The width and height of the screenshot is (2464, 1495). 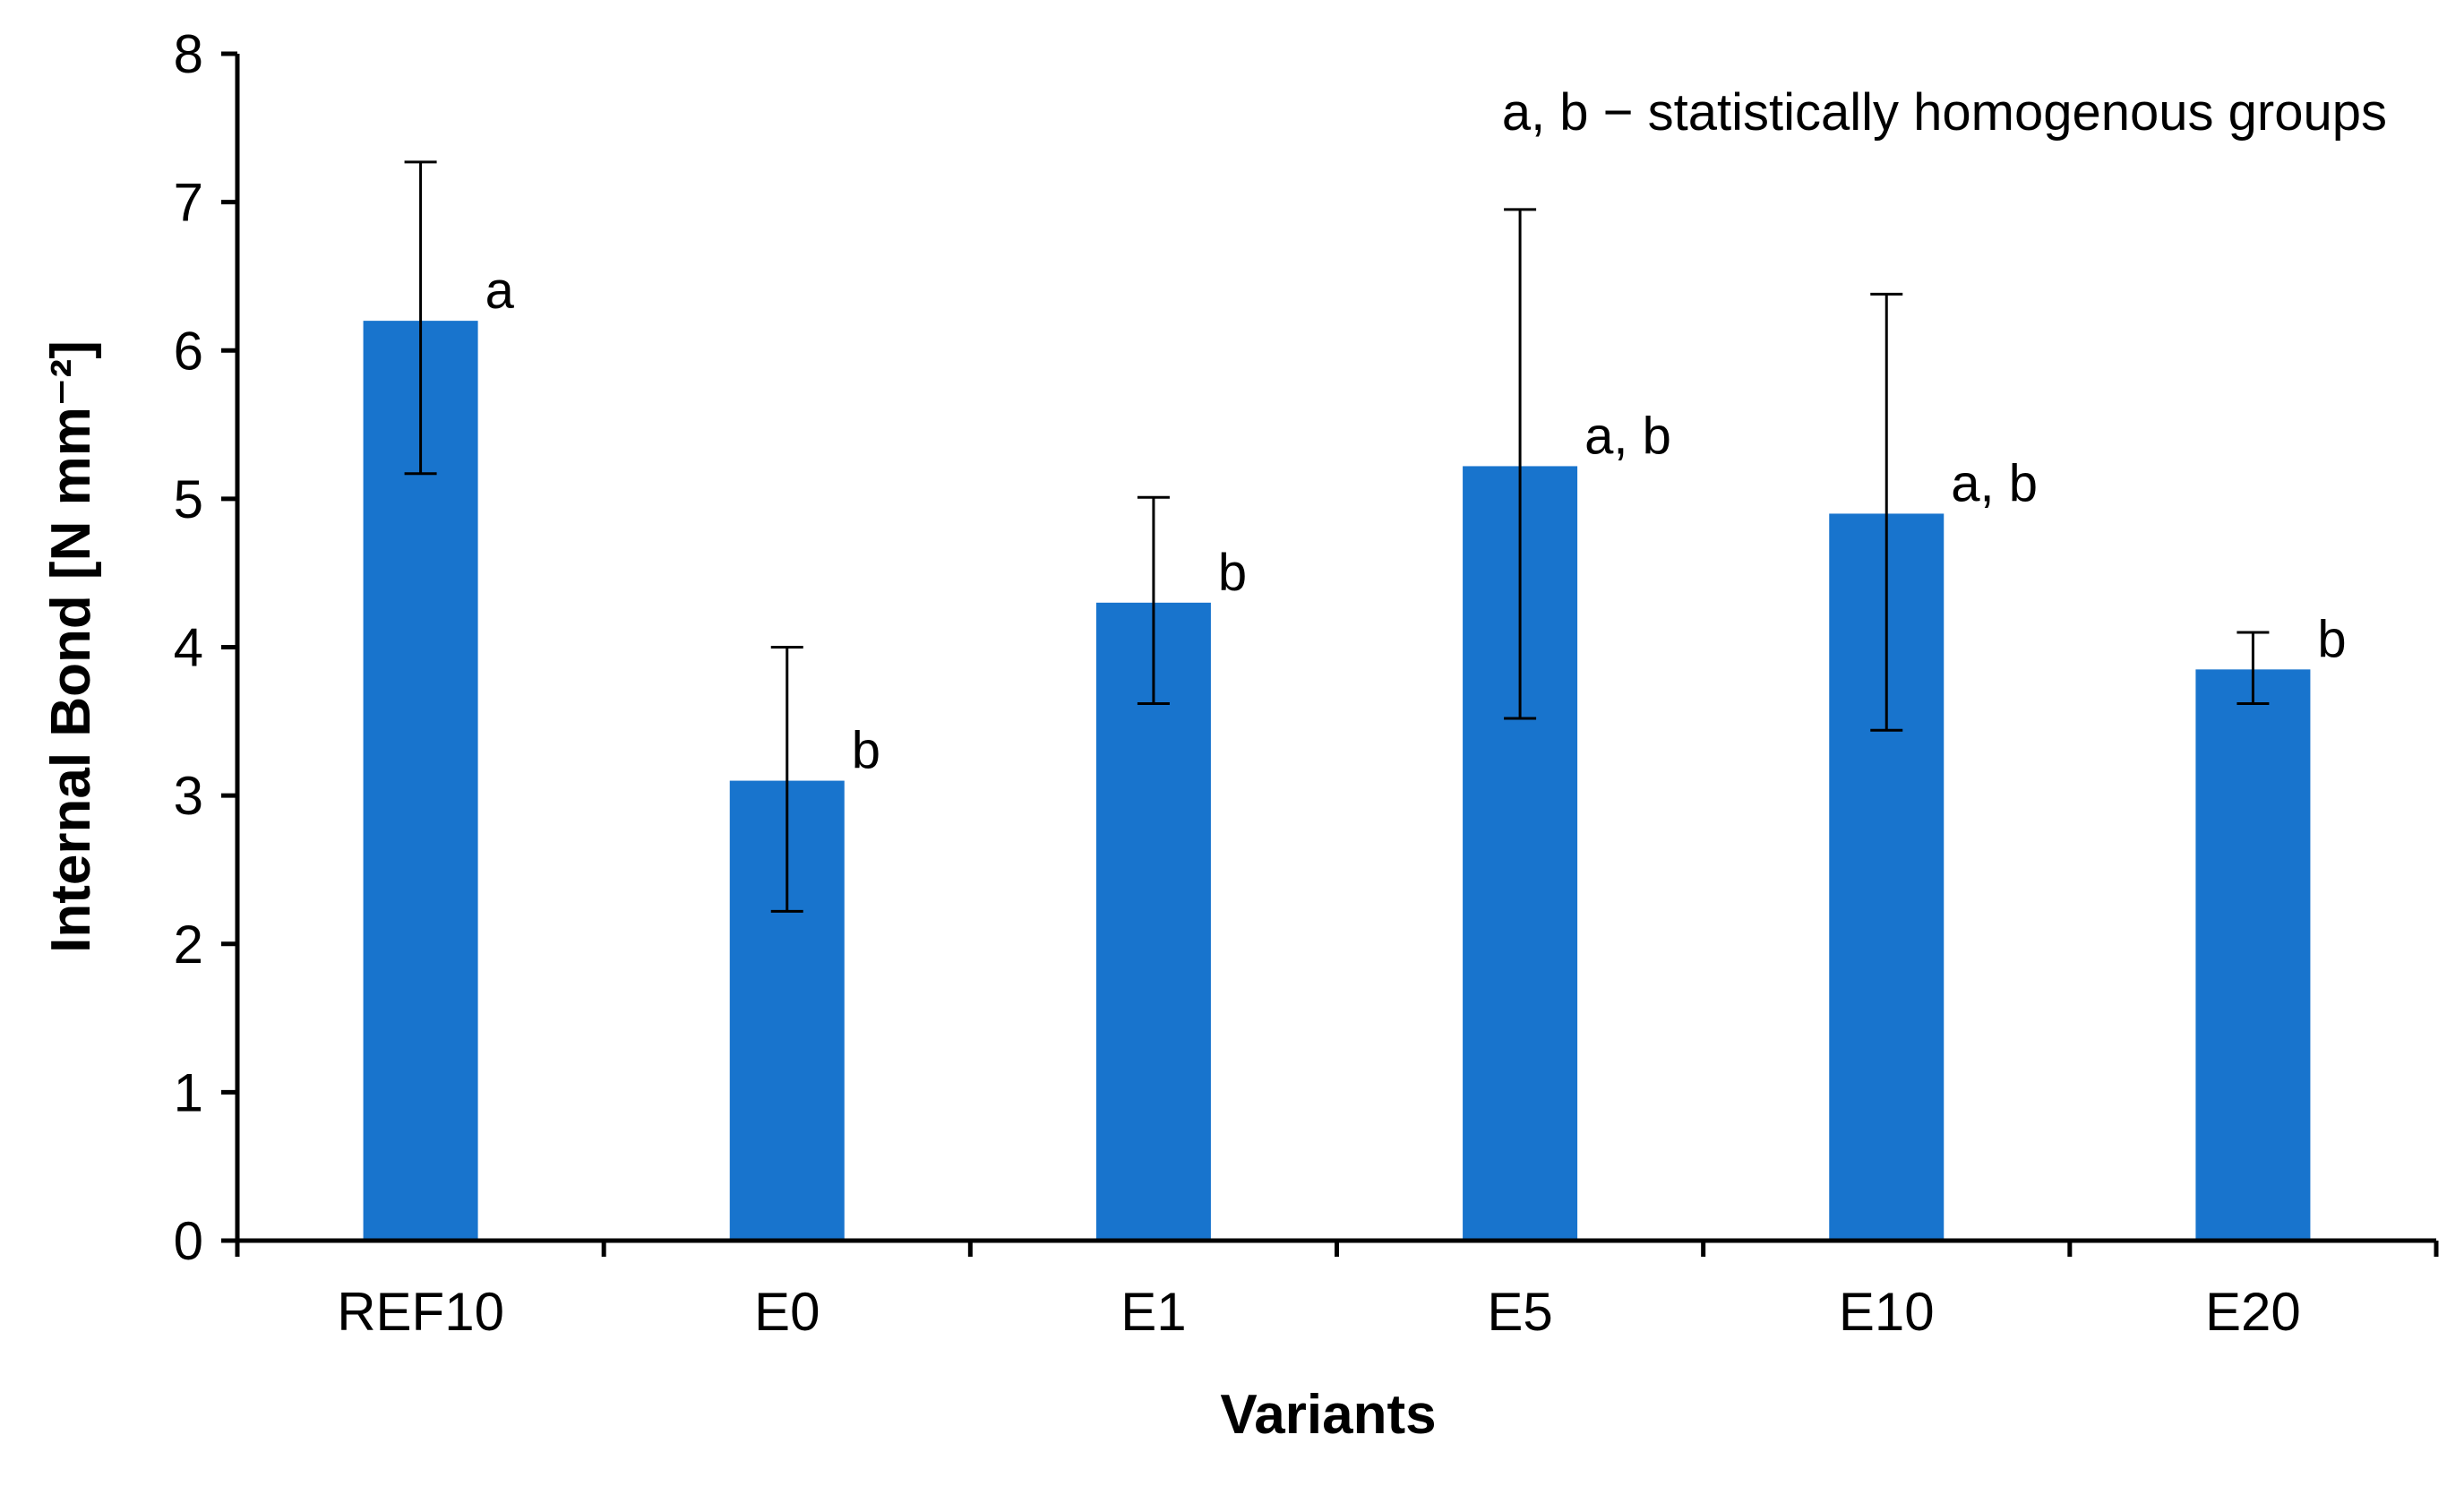 I want to click on y-tick-label-8: 8, so click(x=188, y=54).